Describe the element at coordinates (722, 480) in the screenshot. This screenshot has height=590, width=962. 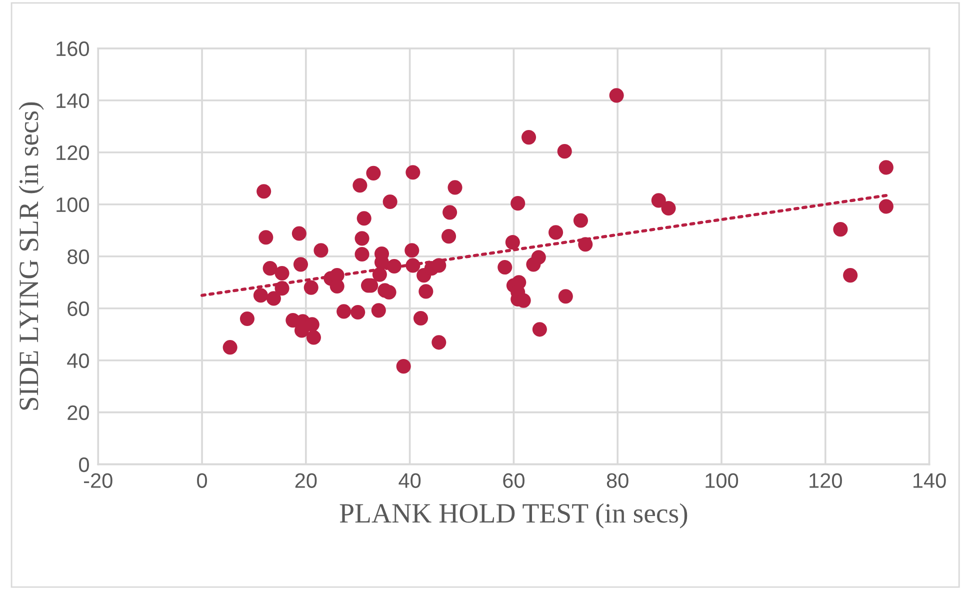
I see `x-tick-label: 100` at that location.